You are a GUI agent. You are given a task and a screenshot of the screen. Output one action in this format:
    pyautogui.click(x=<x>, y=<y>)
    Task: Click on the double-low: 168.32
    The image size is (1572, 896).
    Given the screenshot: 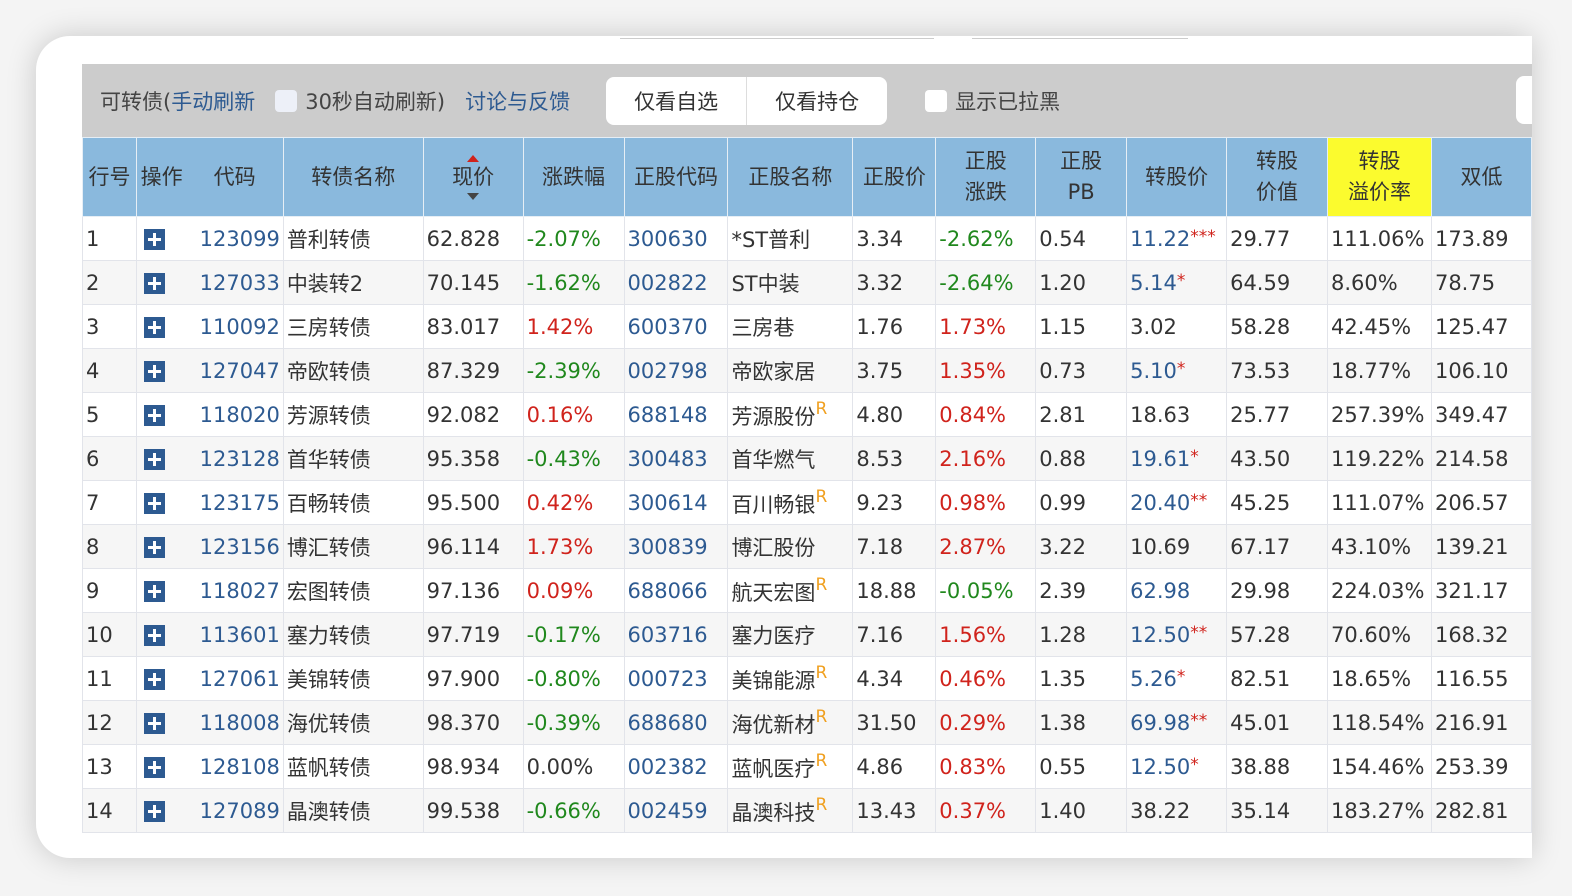 What is the action you would take?
    pyautogui.click(x=1481, y=634)
    